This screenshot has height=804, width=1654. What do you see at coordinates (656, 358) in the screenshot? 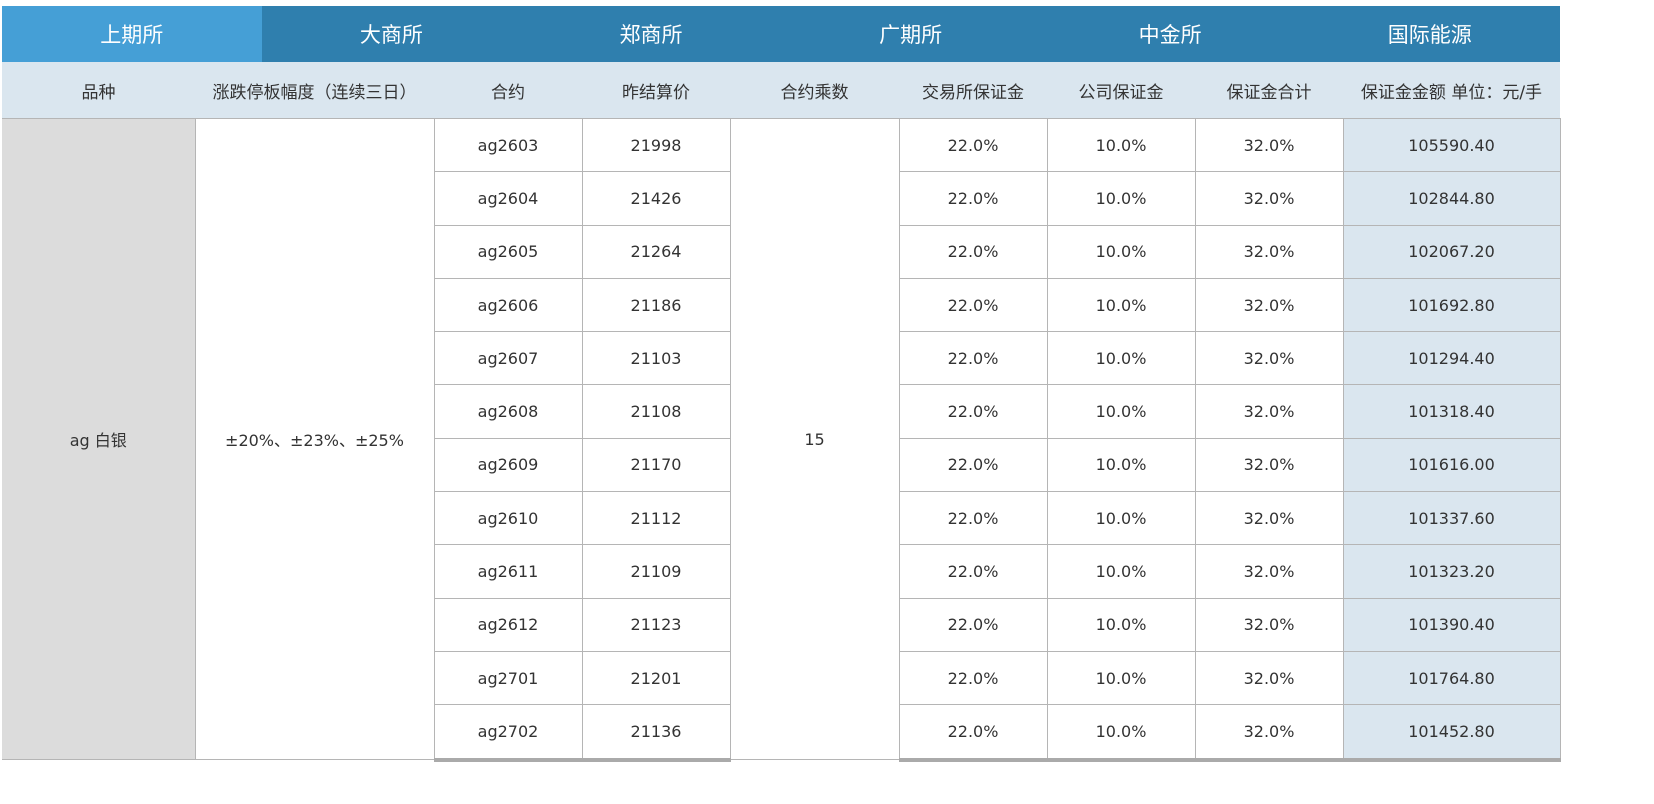
I see `settle-price-cell: 21103` at bounding box center [656, 358].